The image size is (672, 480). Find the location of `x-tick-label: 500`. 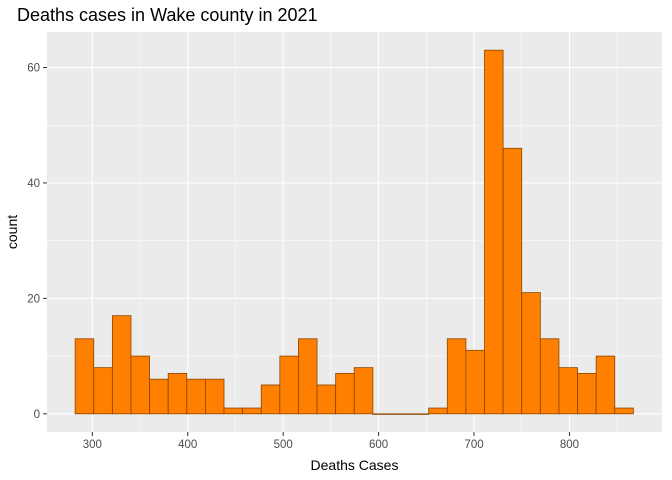

x-tick-label: 500 is located at coordinates (283, 445).